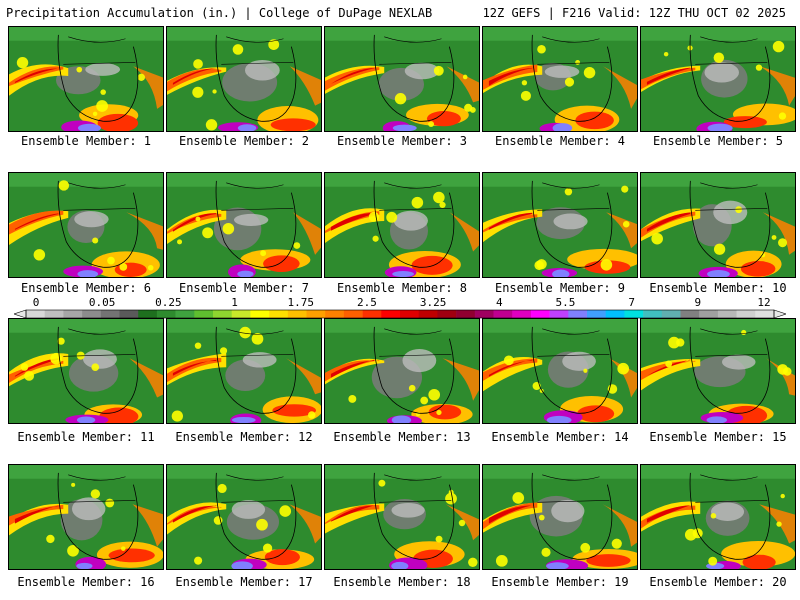 The width and height of the screenshot is (800, 600). What do you see at coordinates (244, 582) in the screenshot?
I see `ensemble-member-label: Ensemble Member: 17` at bounding box center [244, 582].